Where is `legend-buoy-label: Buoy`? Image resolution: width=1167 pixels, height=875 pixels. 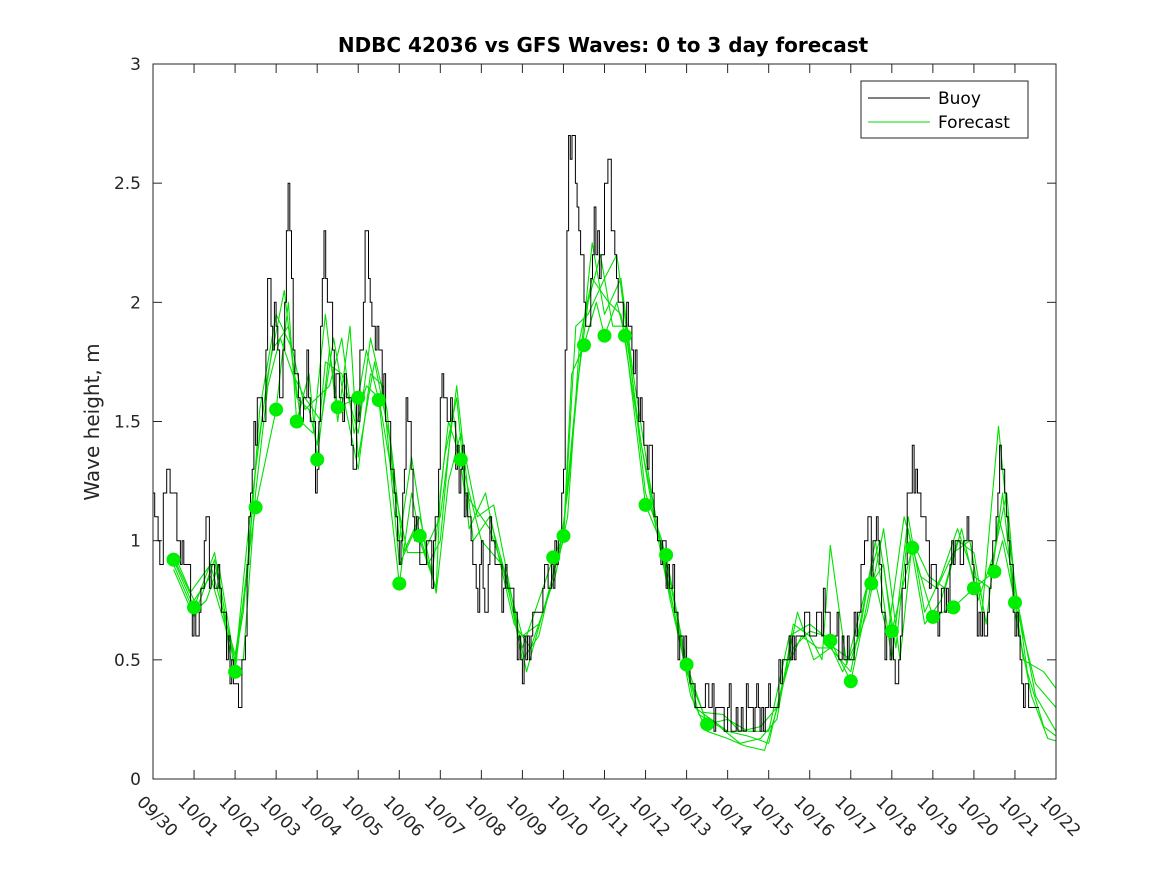 legend-buoy-label: Buoy is located at coordinates (959, 99).